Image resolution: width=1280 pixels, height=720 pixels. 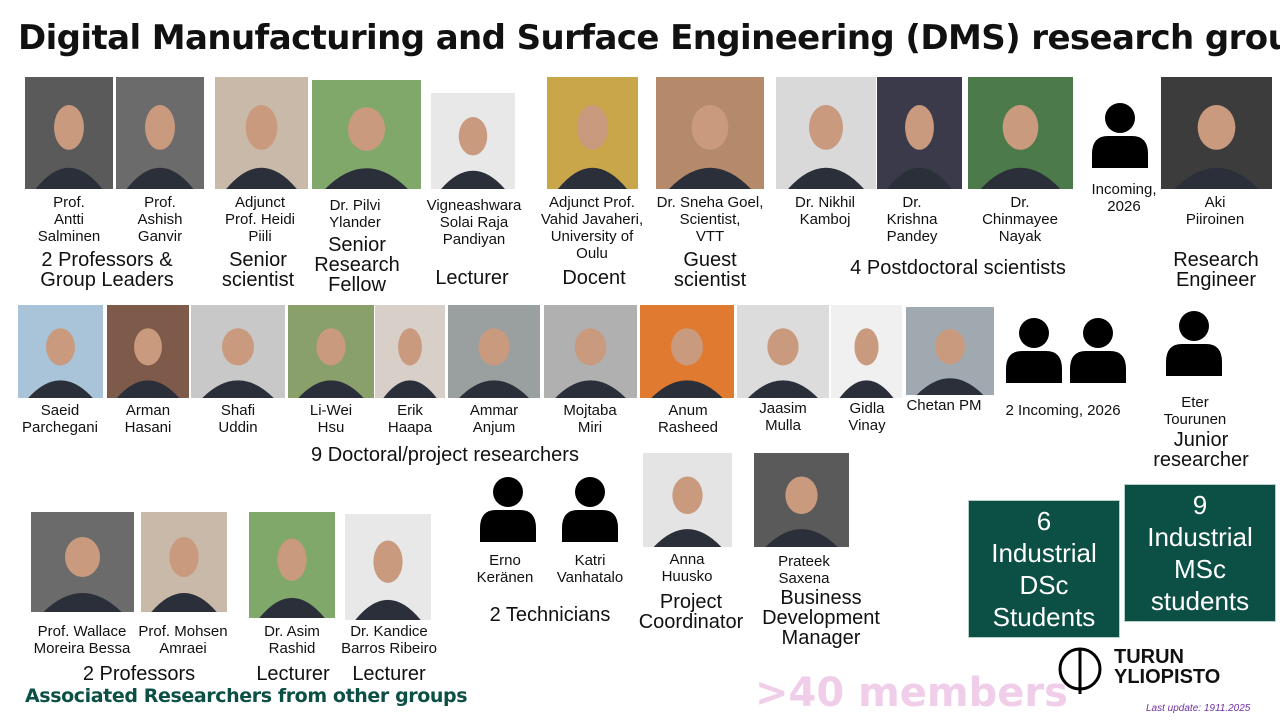 What do you see at coordinates (246, 696) in the screenshot?
I see `associated-heading: Associated Researchers from other groups` at bounding box center [246, 696].